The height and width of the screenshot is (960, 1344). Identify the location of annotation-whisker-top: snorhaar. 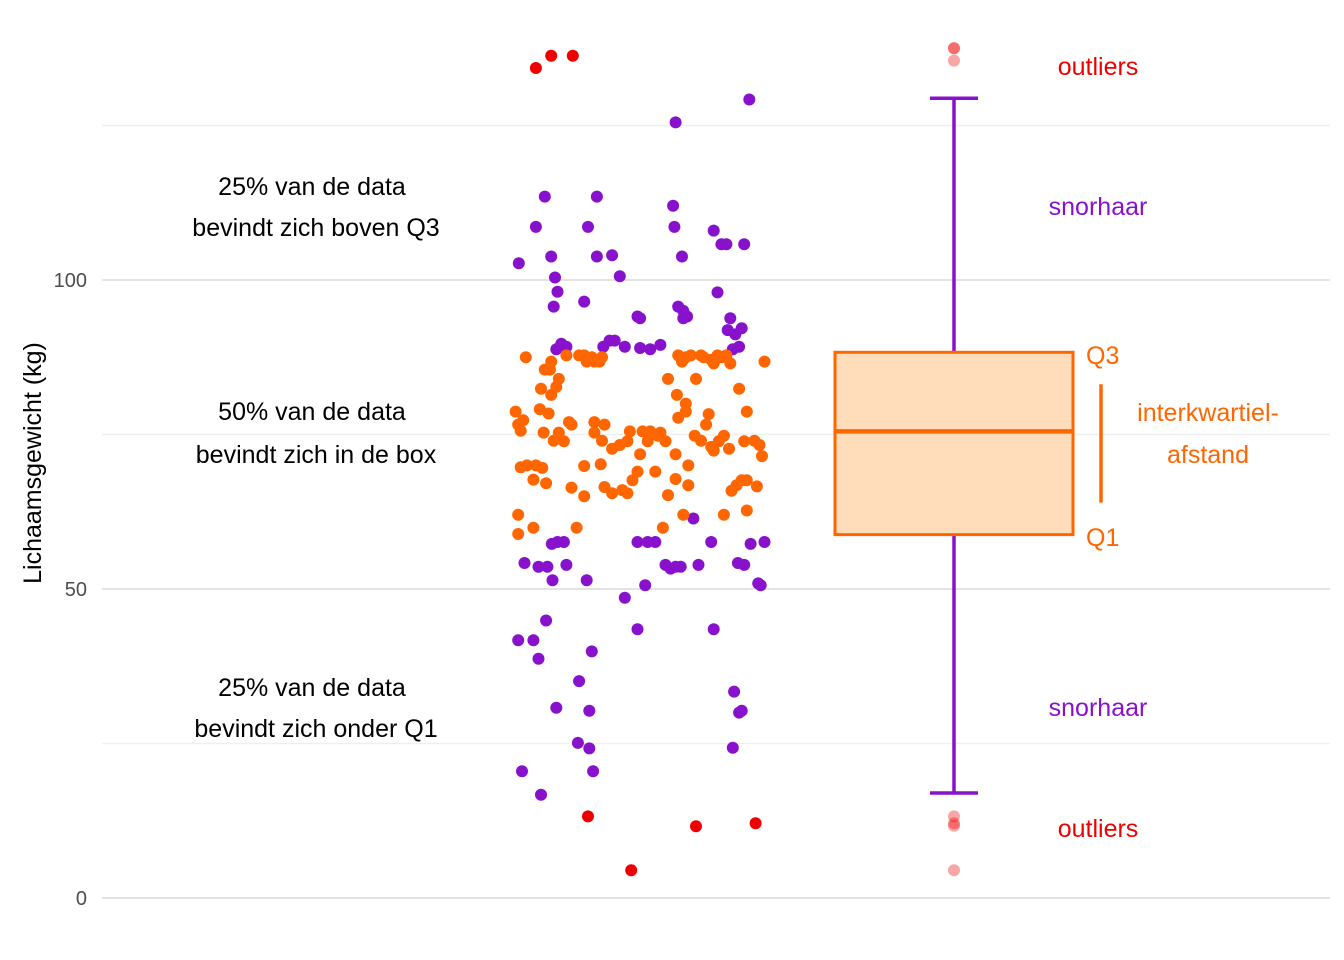
(1098, 207).